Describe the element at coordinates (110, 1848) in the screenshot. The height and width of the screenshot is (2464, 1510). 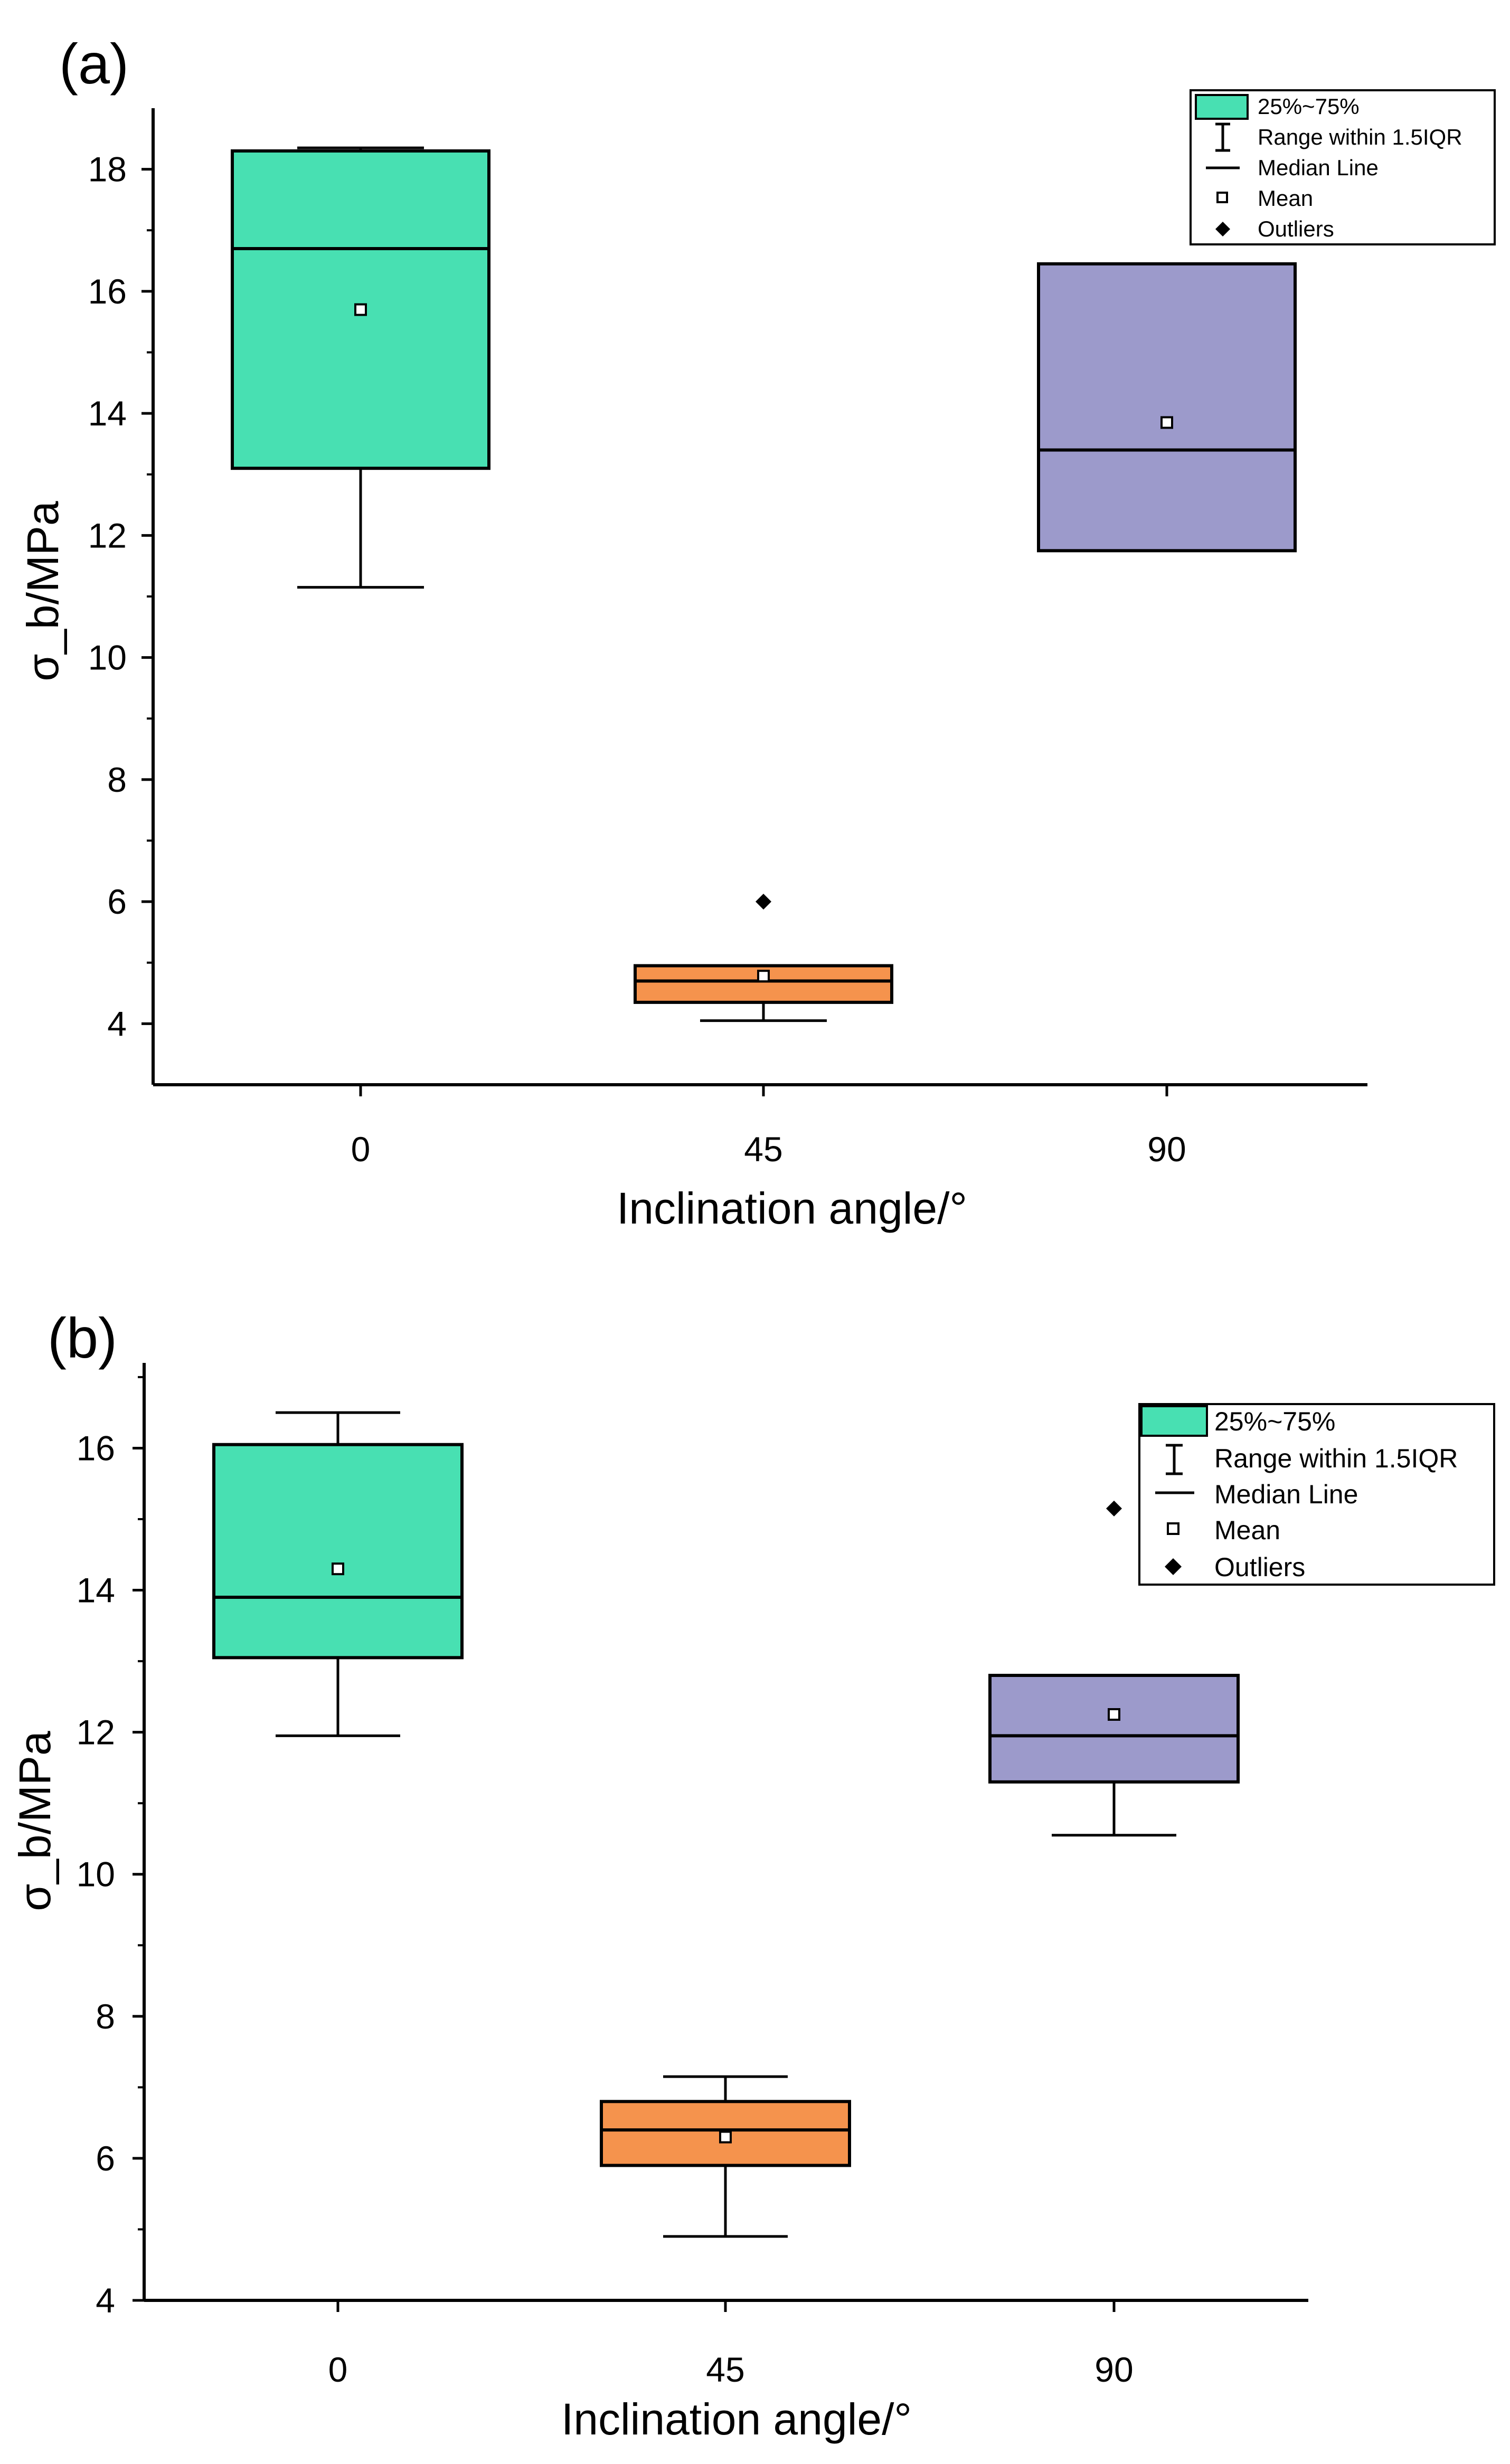
I see `y-axis-ticks: 4 6 8 10 12 14 16` at that location.